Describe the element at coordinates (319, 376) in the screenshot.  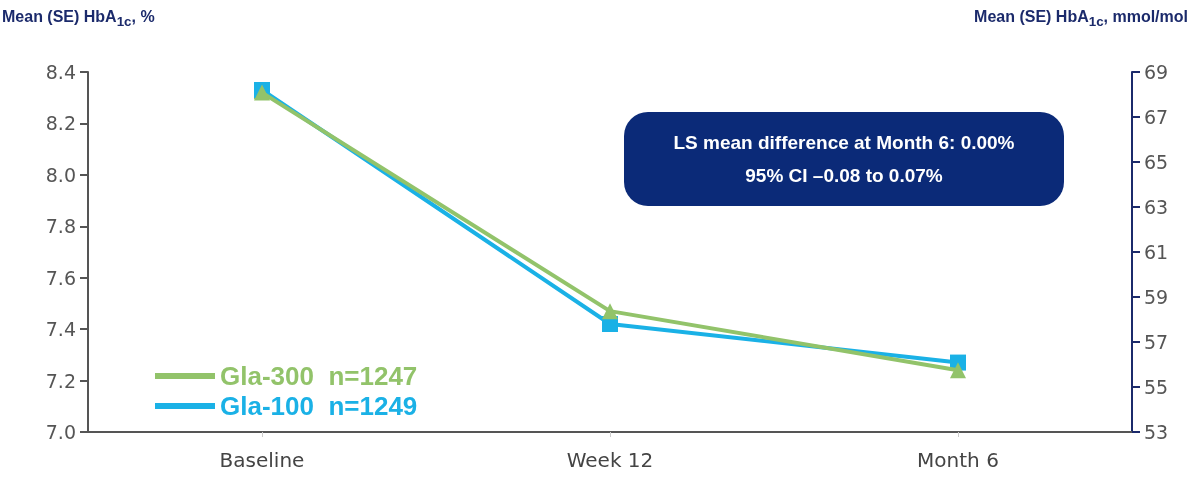
I see `legend-label: Gla-300 n=1247` at that location.